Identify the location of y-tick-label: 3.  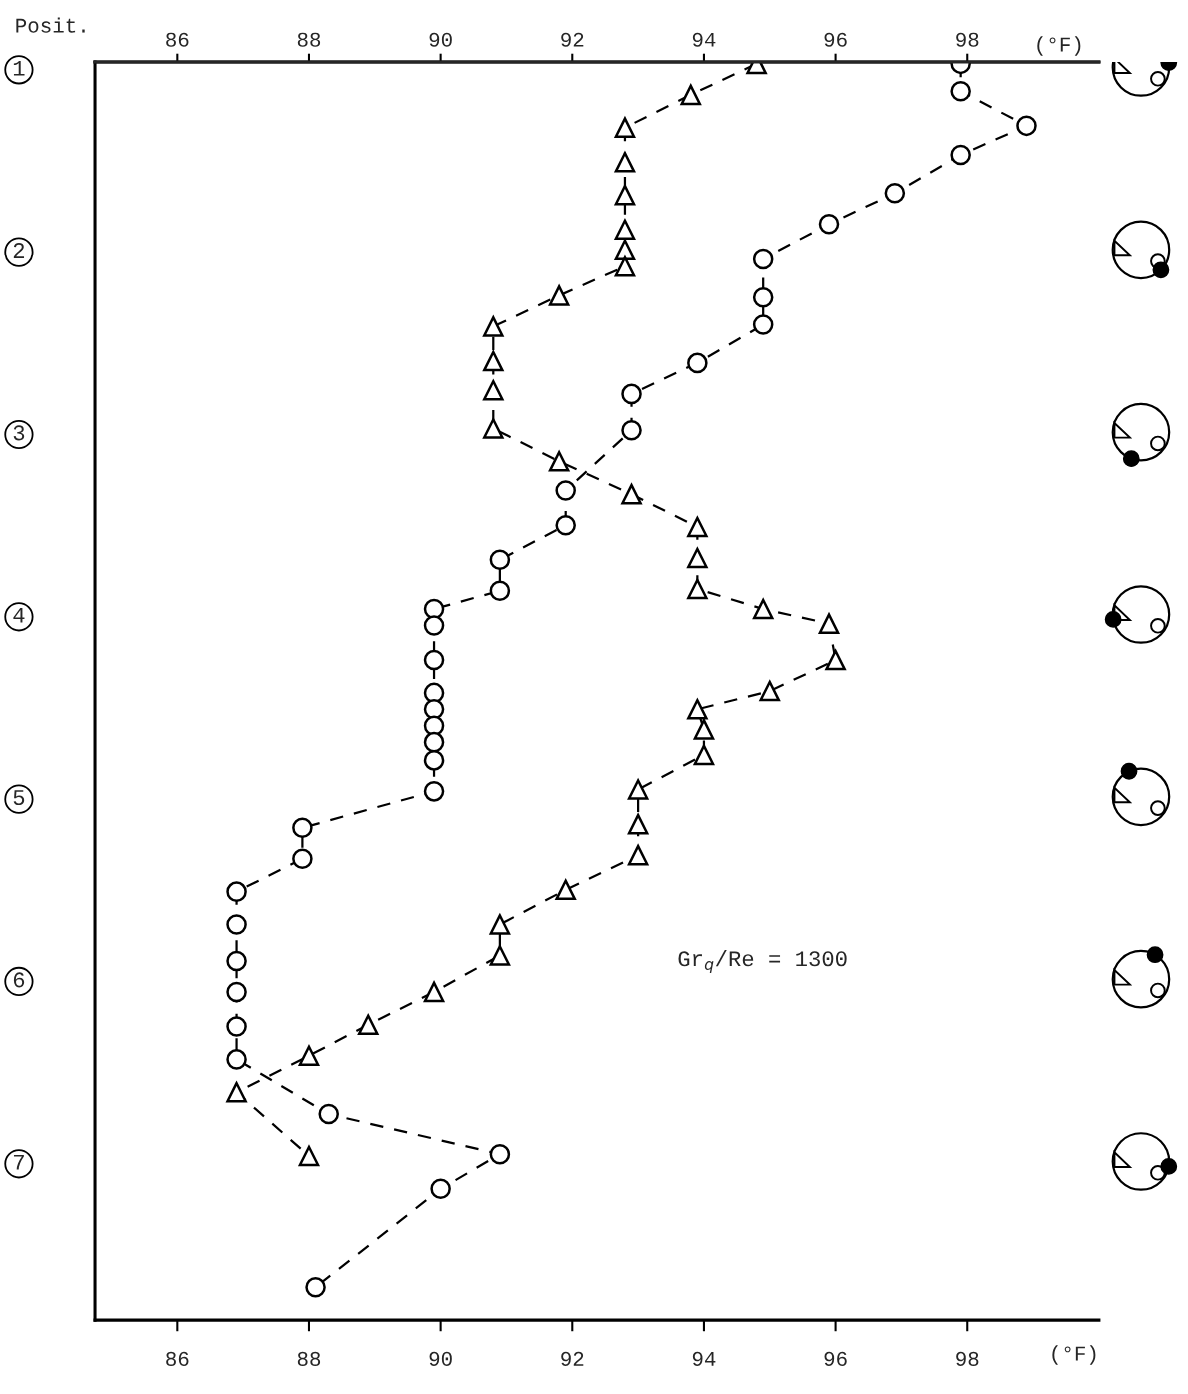
(19, 433).